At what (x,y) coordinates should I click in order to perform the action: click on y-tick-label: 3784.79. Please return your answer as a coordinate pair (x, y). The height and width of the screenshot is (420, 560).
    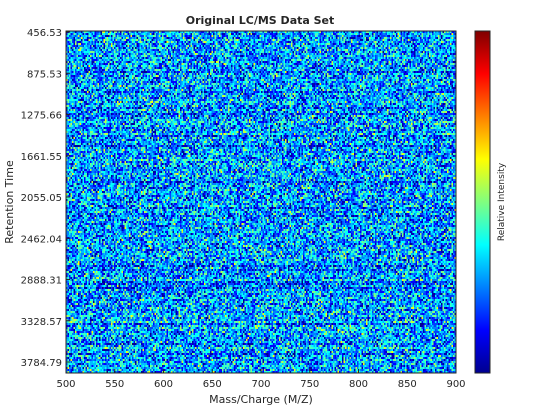
    Looking at the image, I should click on (41, 363).